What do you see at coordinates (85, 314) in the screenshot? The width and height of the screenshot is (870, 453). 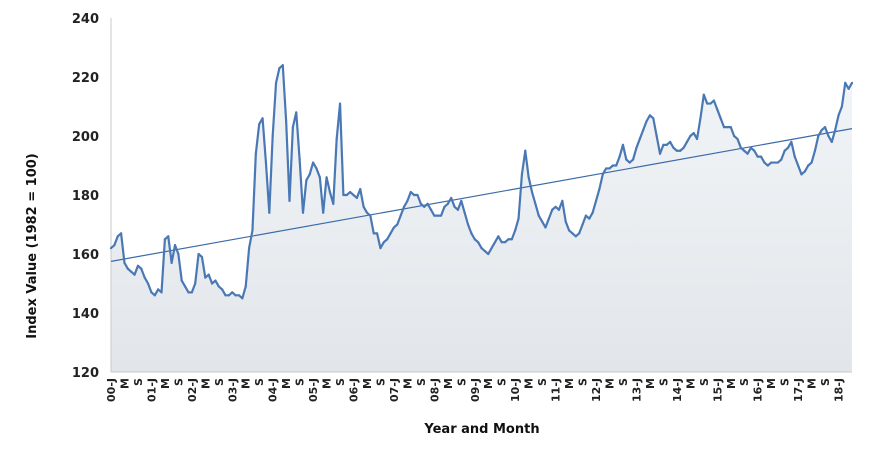 I see `y-tick-label: 140` at bounding box center [85, 314].